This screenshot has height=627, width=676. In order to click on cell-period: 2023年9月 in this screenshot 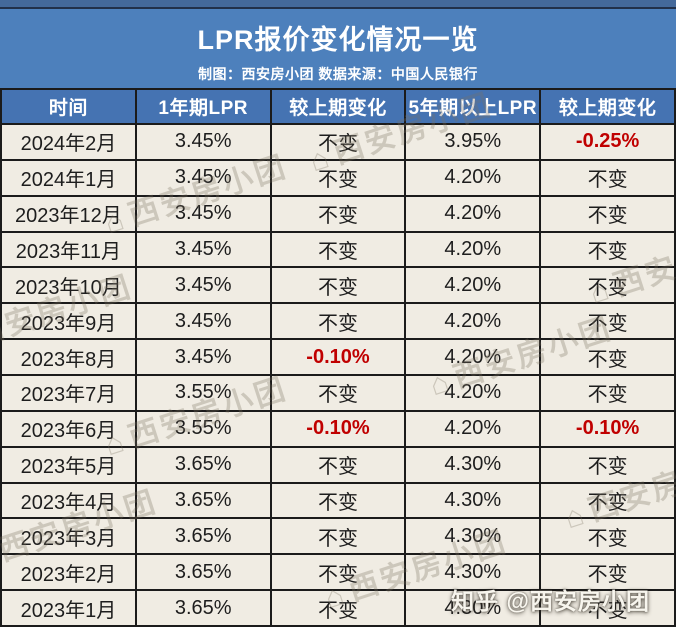, I will do `click(68, 321)`.